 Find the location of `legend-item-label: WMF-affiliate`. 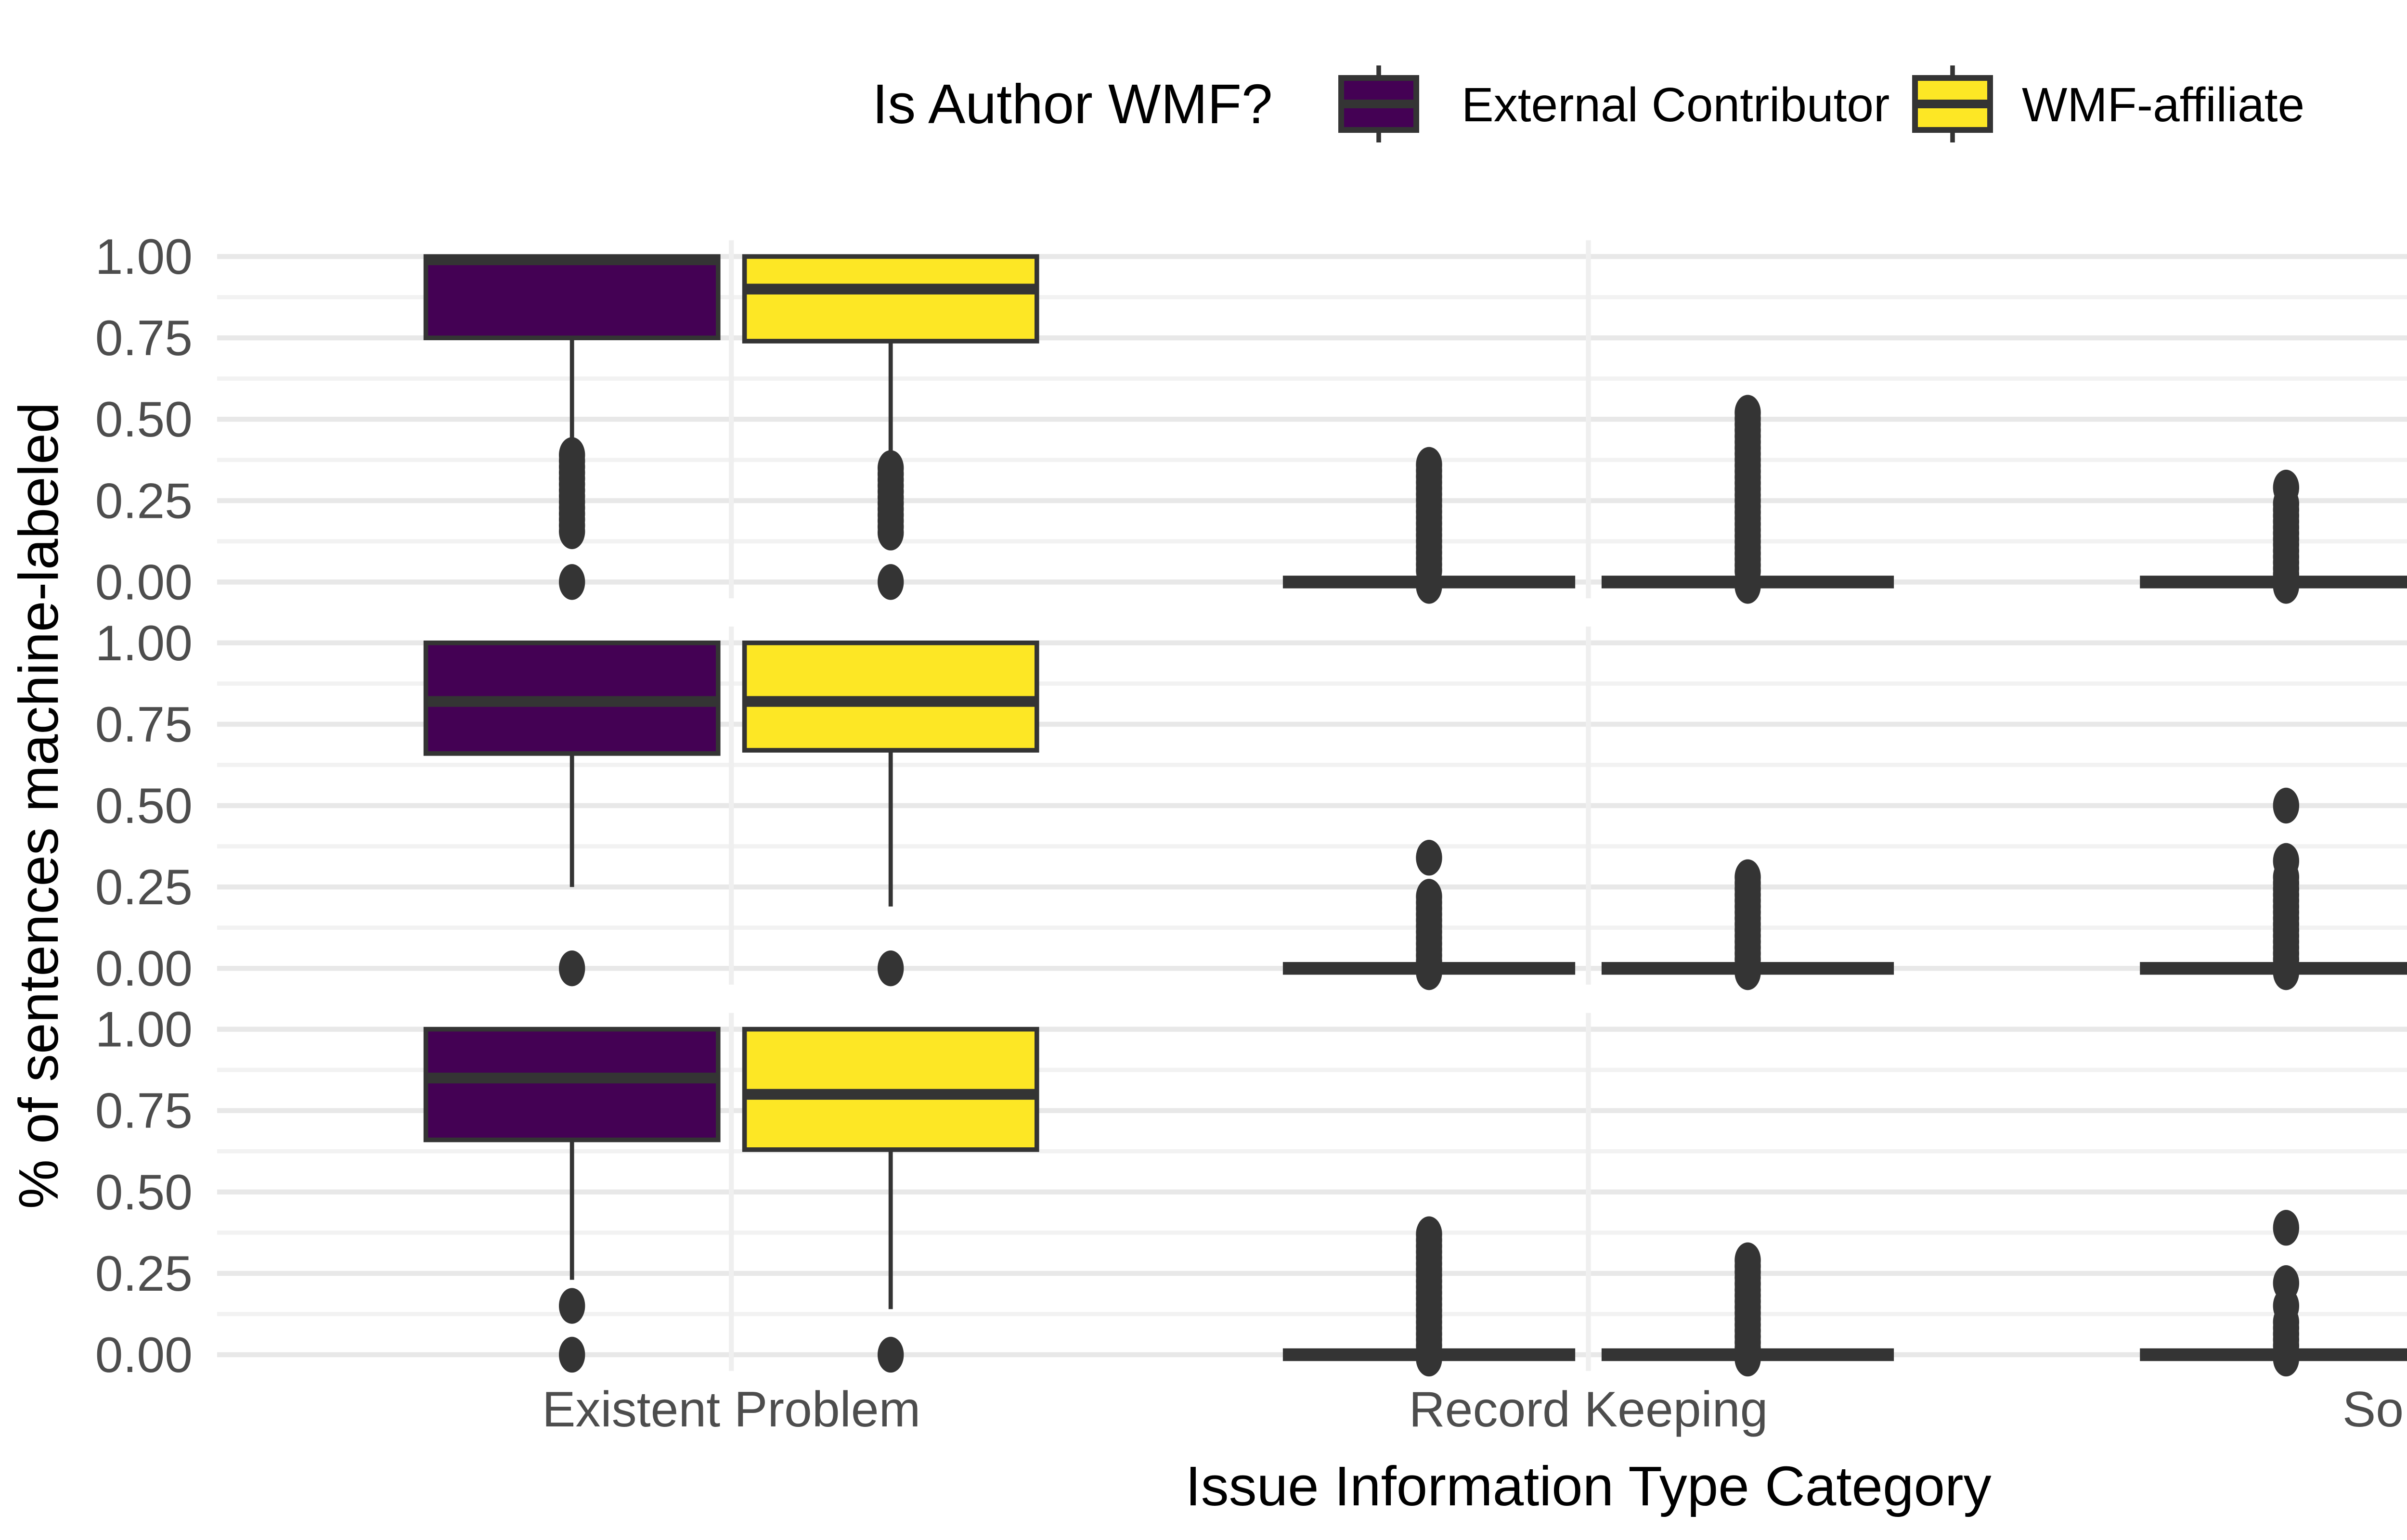

legend-item-label: WMF-affiliate is located at coordinates (2163, 105).